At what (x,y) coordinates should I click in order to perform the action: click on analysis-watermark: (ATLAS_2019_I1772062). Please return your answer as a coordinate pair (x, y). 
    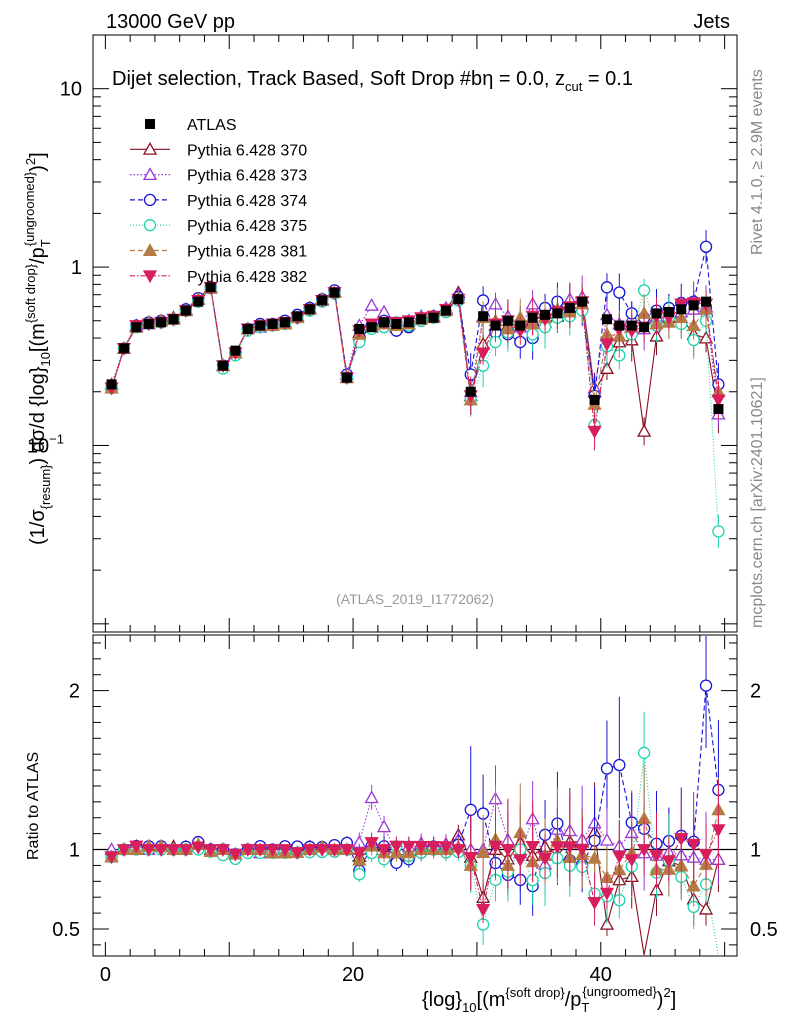
    Looking at the image, I should click on (415, 599).